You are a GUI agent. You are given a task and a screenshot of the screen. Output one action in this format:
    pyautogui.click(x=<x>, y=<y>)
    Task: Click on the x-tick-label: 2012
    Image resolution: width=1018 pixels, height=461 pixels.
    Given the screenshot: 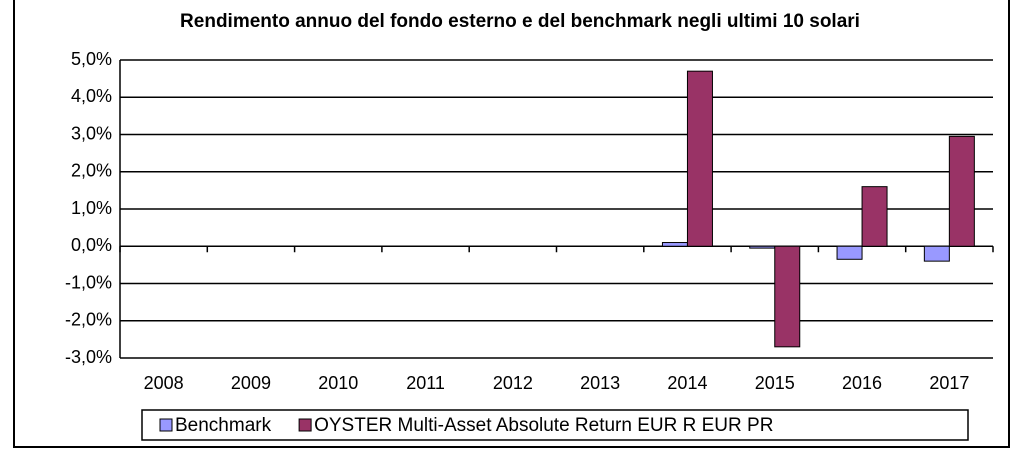 What is the action you would take?
    pyautogui.click(x=513, y=383)
    